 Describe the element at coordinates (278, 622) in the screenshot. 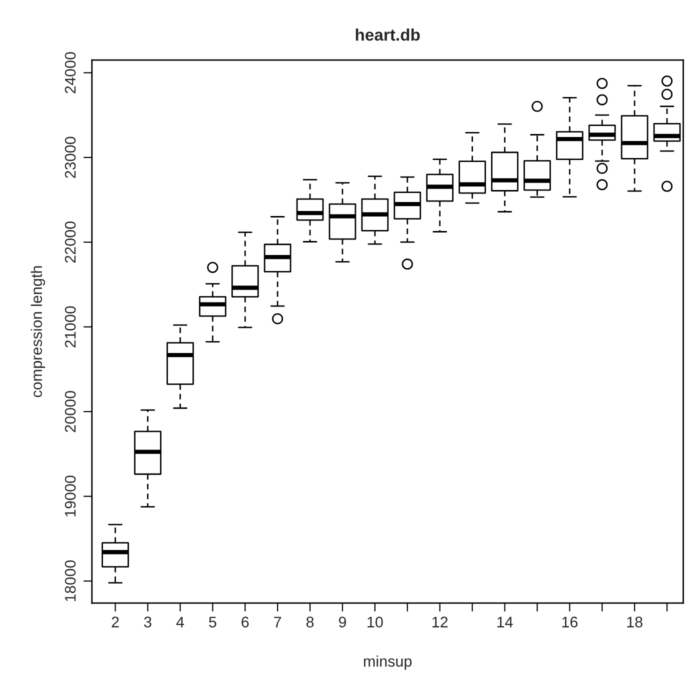

I see `x-tick-label: 7` at that location.